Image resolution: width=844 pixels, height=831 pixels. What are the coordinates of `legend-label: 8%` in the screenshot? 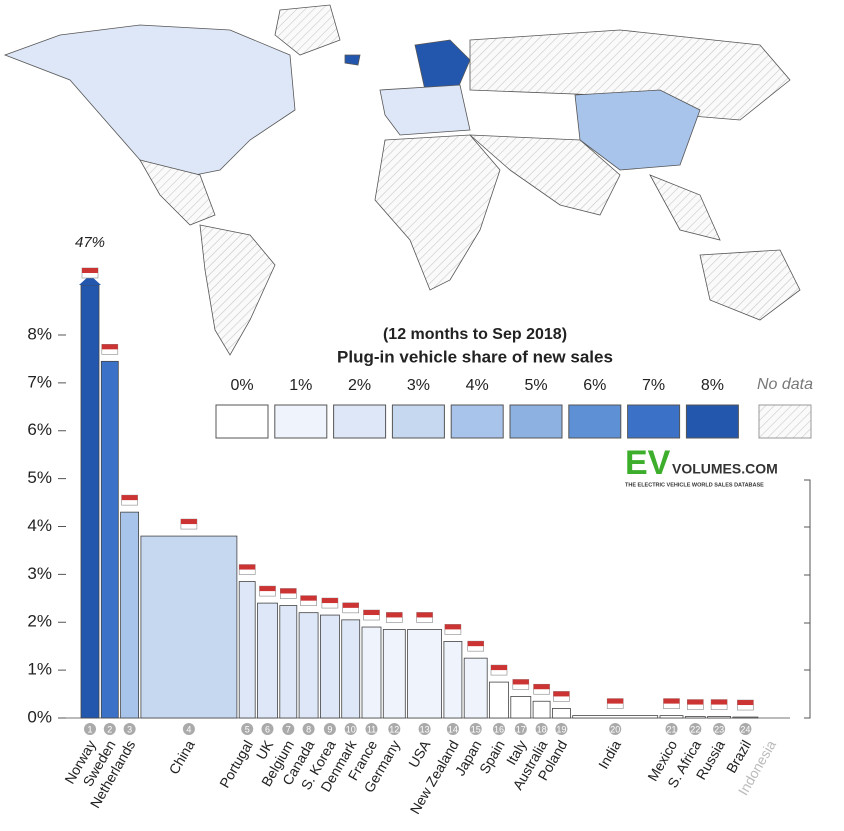 It's located at (712, 385).